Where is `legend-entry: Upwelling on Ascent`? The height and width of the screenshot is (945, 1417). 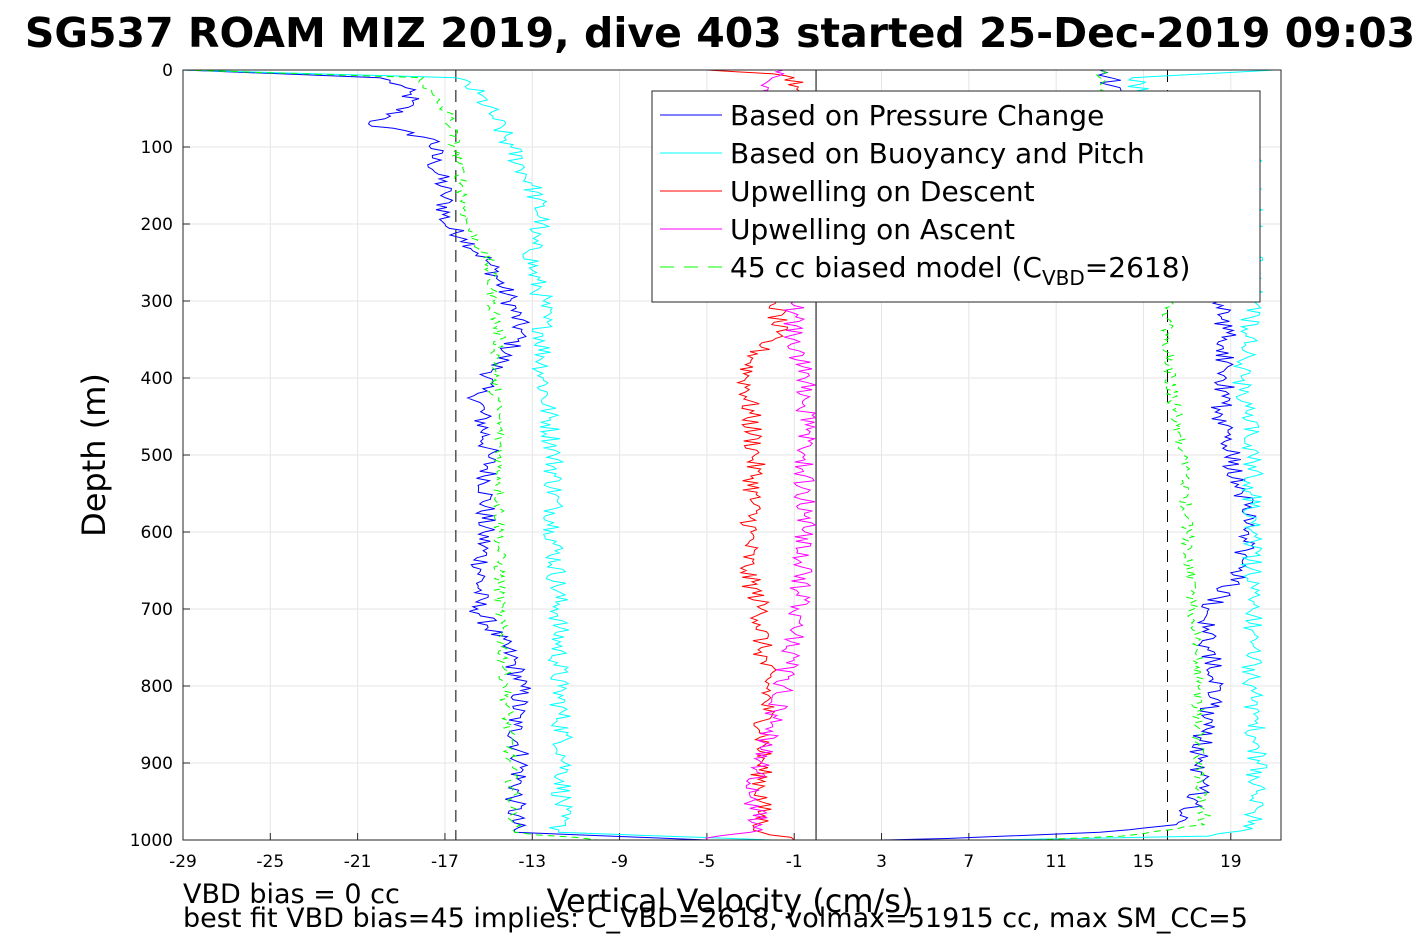
legend-entry: Upwelling on Ascent is located at coordinates (872, 229).